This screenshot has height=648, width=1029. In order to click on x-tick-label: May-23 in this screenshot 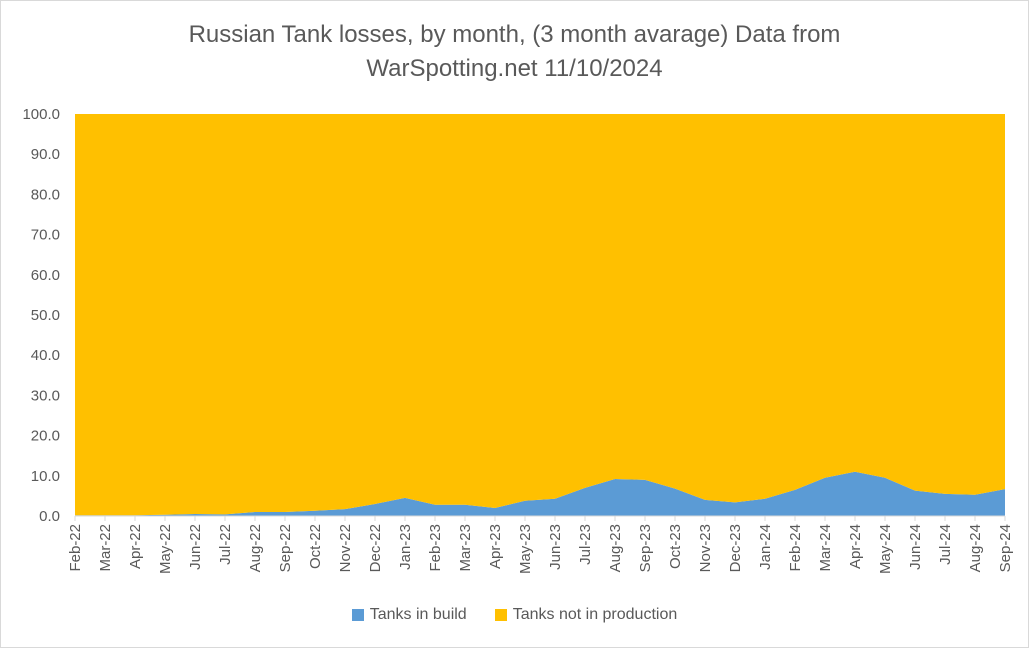, I will do `click(525, 549)`.